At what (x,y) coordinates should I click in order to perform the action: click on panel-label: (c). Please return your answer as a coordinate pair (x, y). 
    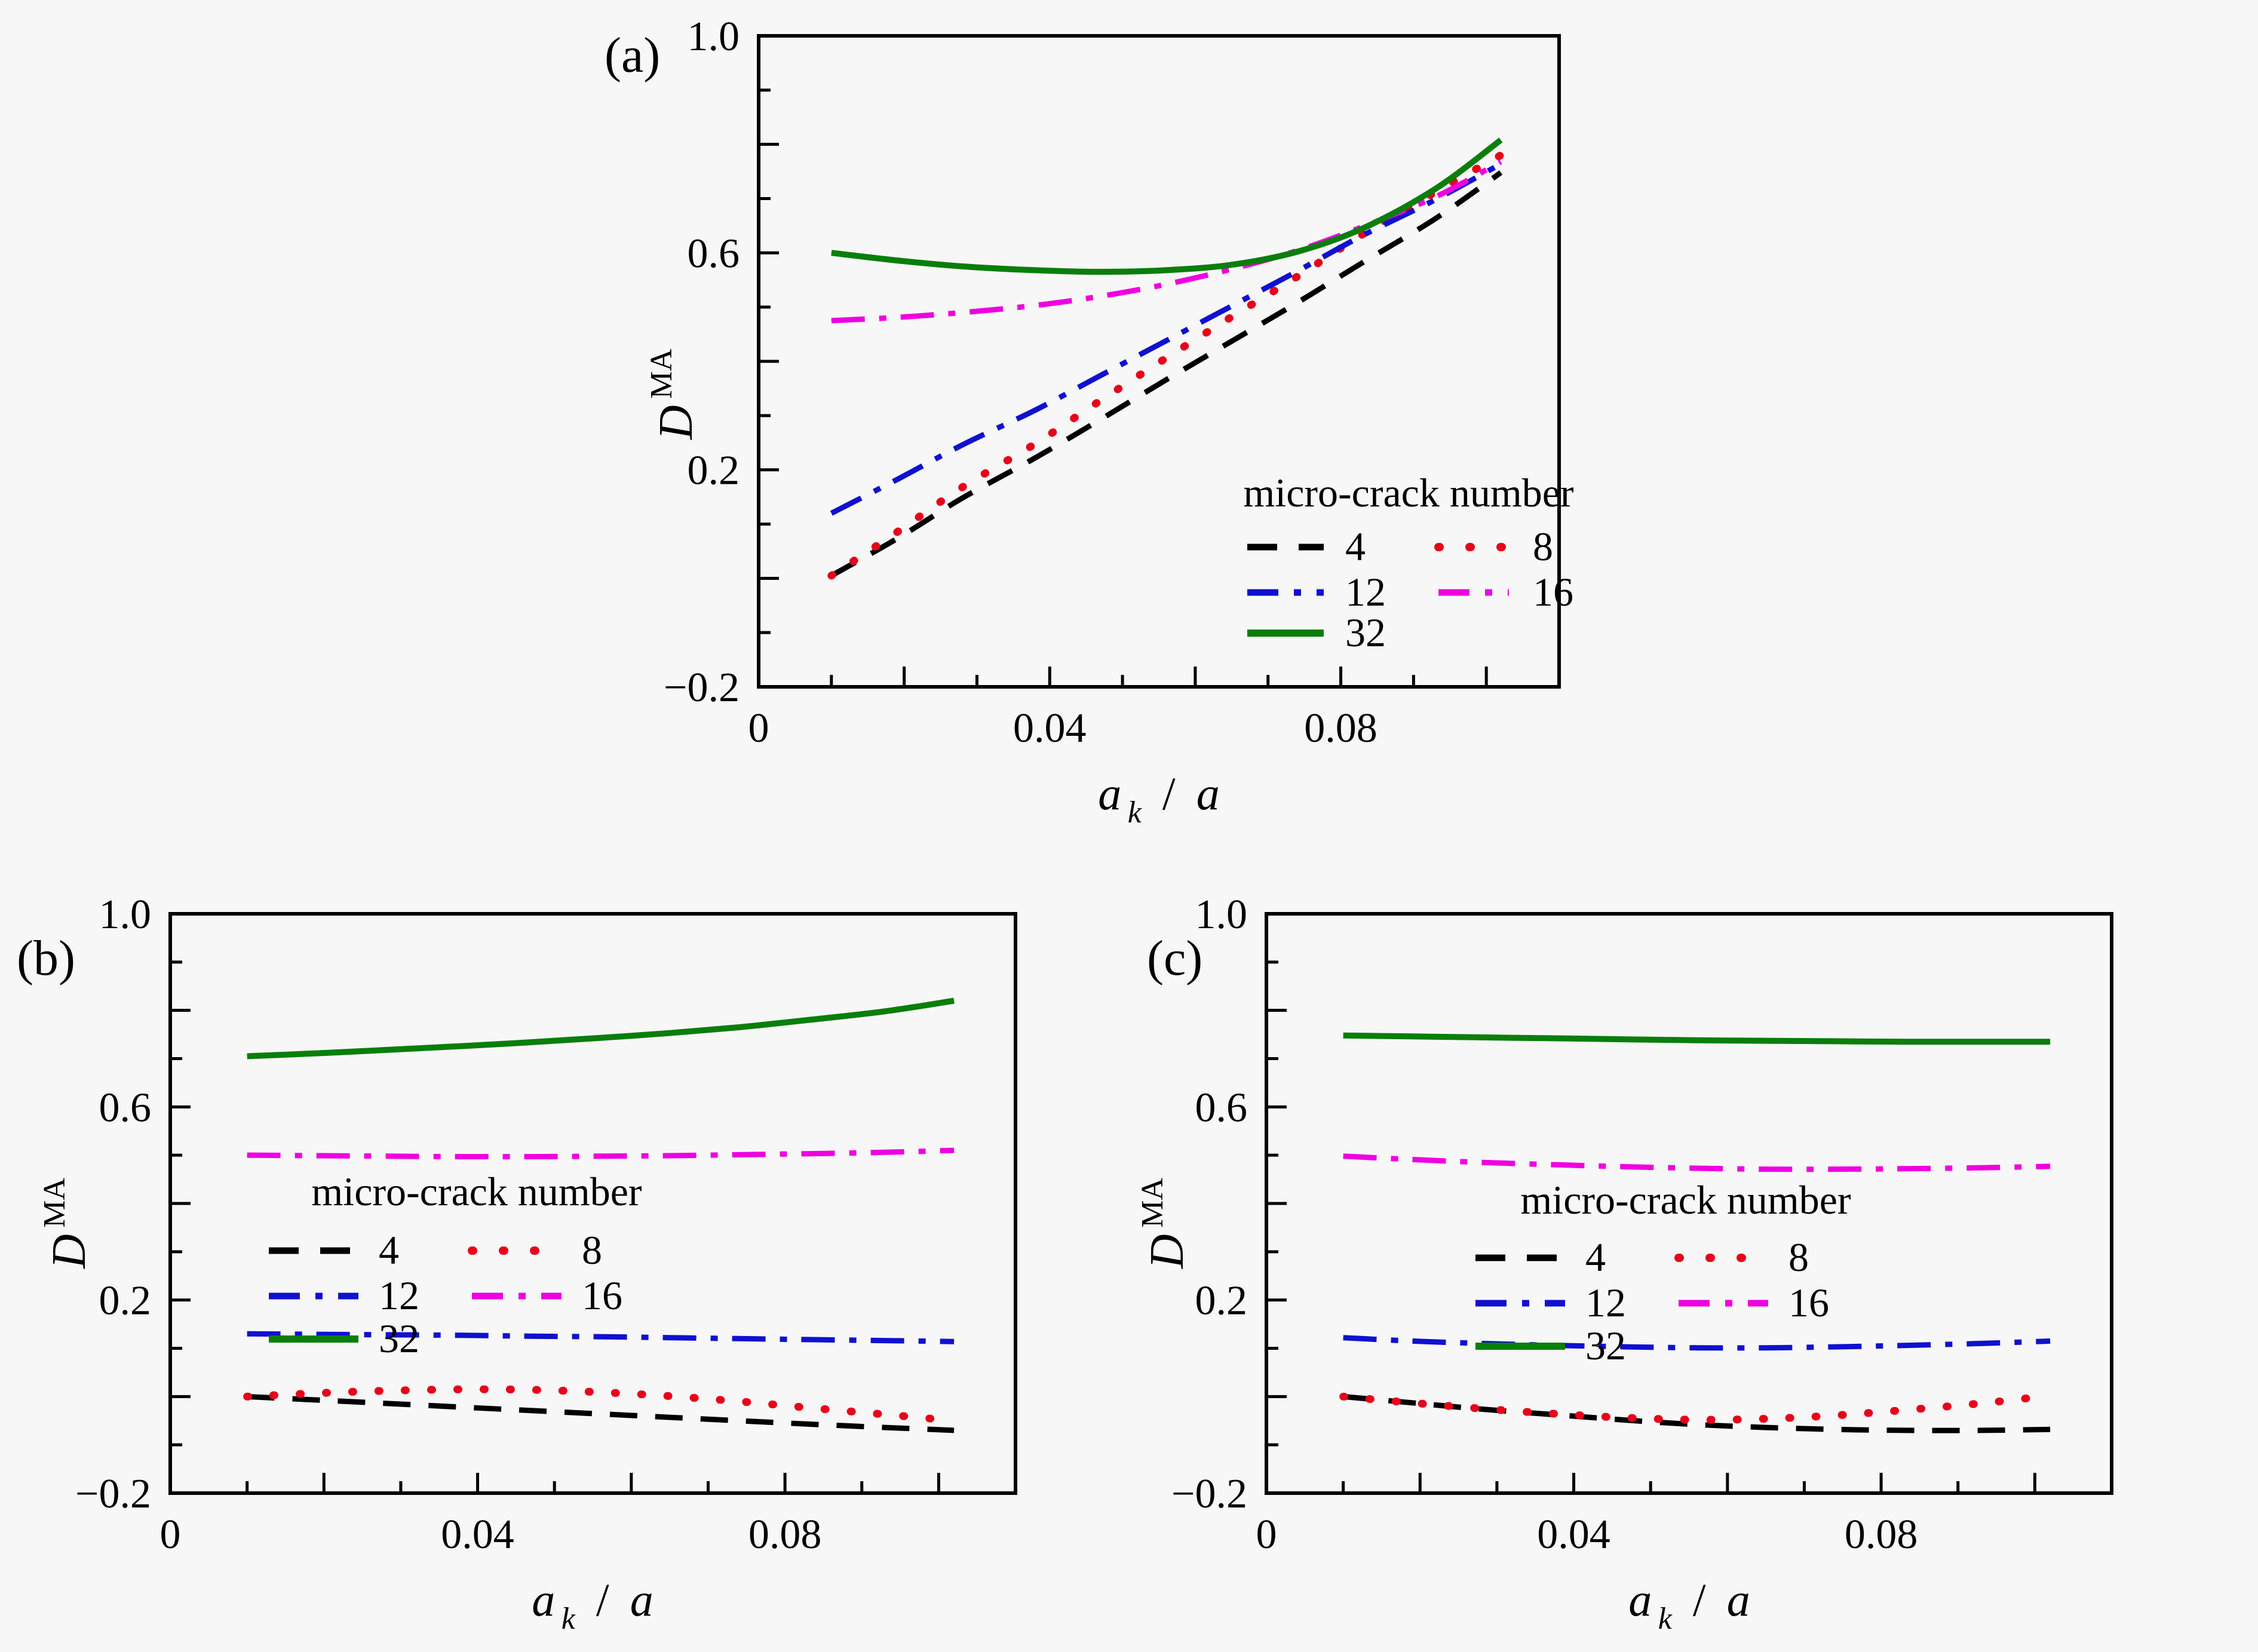
    Looking at the image, I should click on (1174, 958).